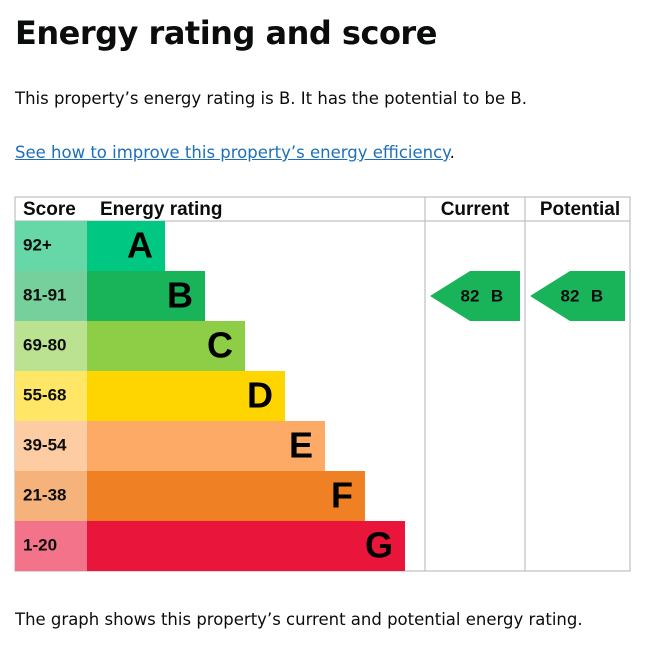 The image size is (667, 661). What do you see at coordinates (226, 33) in the screenshot?
I see `title: Energy rating and score` at bounding box center [226, 33].